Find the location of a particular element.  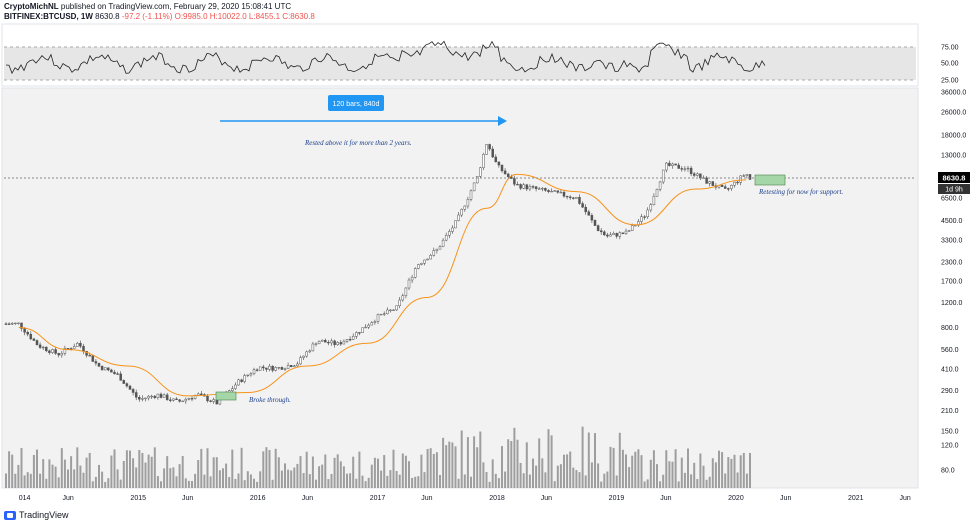

x-tick-label: 2017 is located at coordinates (378, 498).